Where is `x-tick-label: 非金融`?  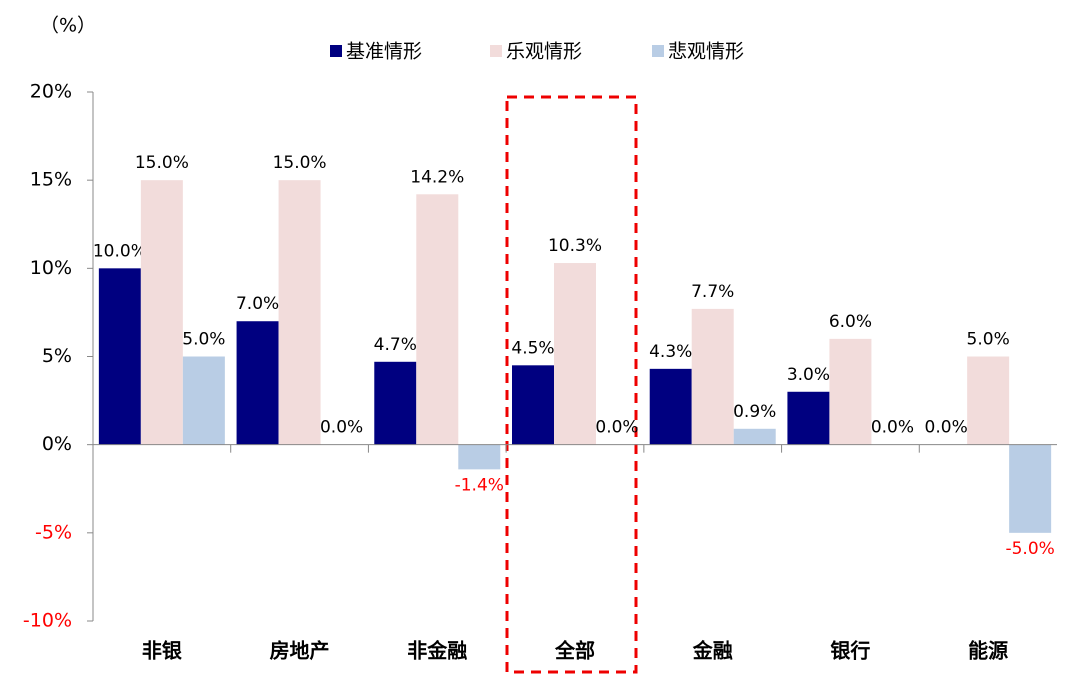
x-tick-label: 非金融 is located at coordinates (437, 651).